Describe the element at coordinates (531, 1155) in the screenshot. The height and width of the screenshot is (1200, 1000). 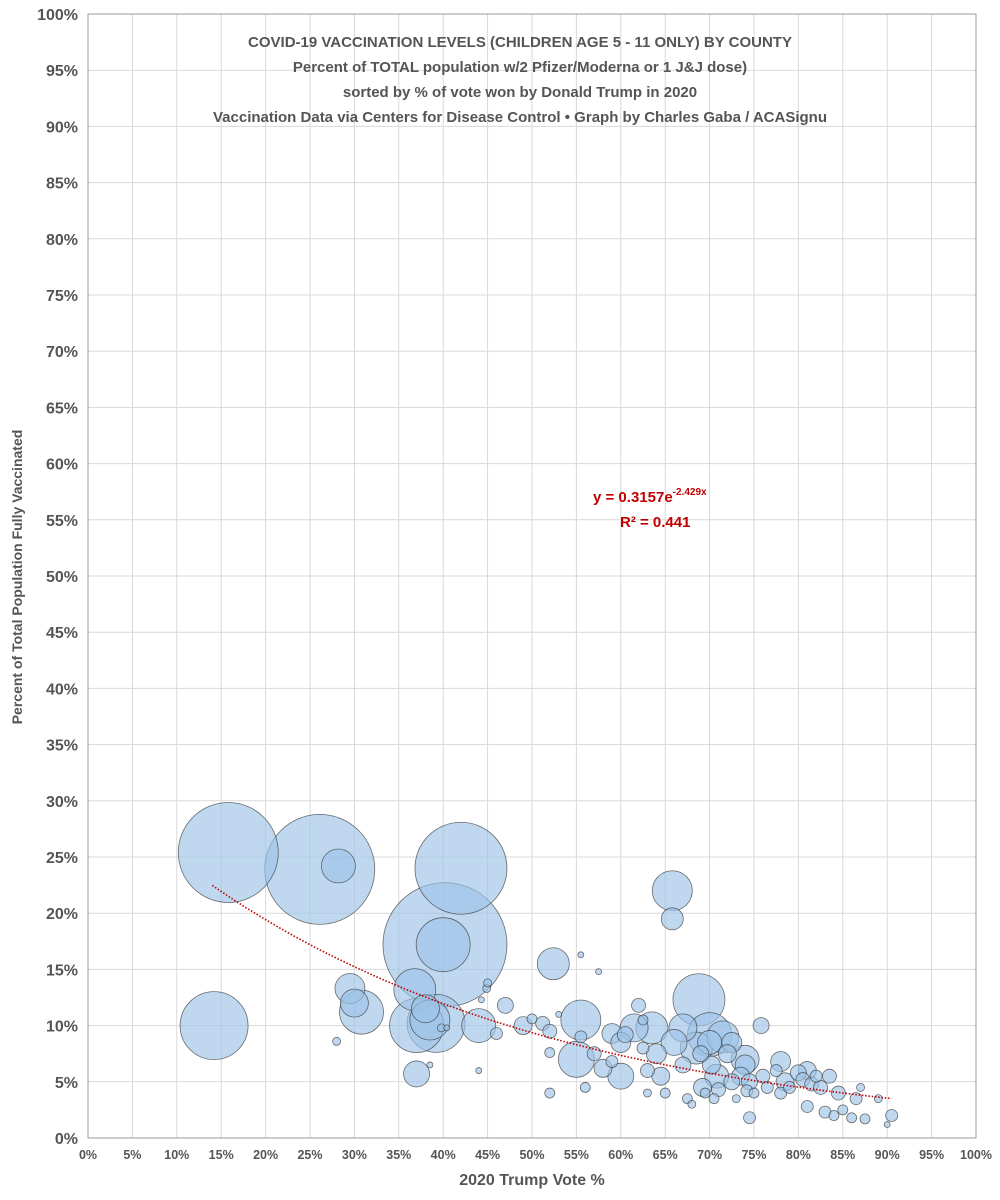
I see `x-tick-label: 50%` at that location.